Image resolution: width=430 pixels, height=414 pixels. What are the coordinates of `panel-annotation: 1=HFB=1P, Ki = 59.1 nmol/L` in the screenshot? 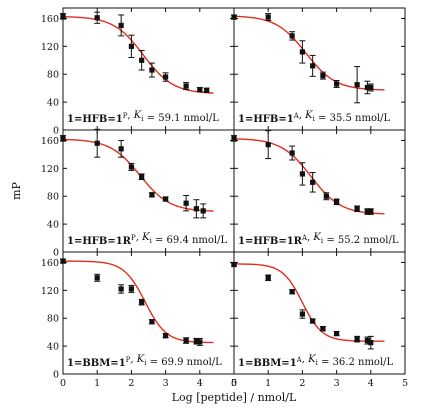 It's located at (143, 117).